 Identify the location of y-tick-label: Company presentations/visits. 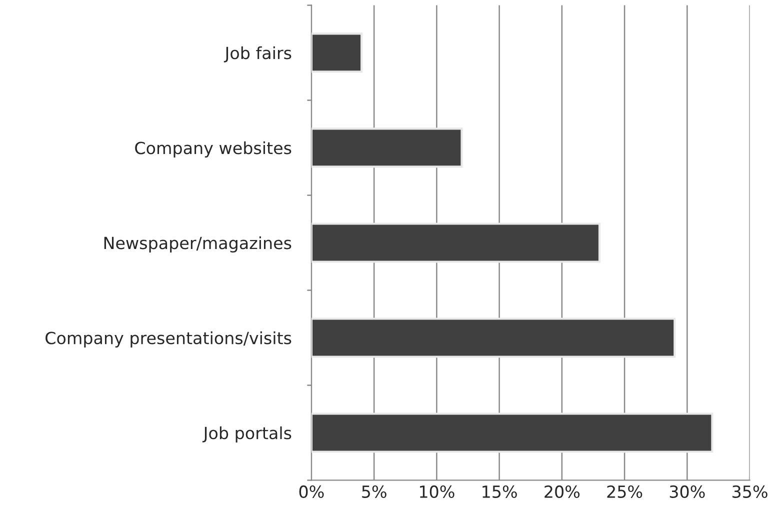
(169, 339).